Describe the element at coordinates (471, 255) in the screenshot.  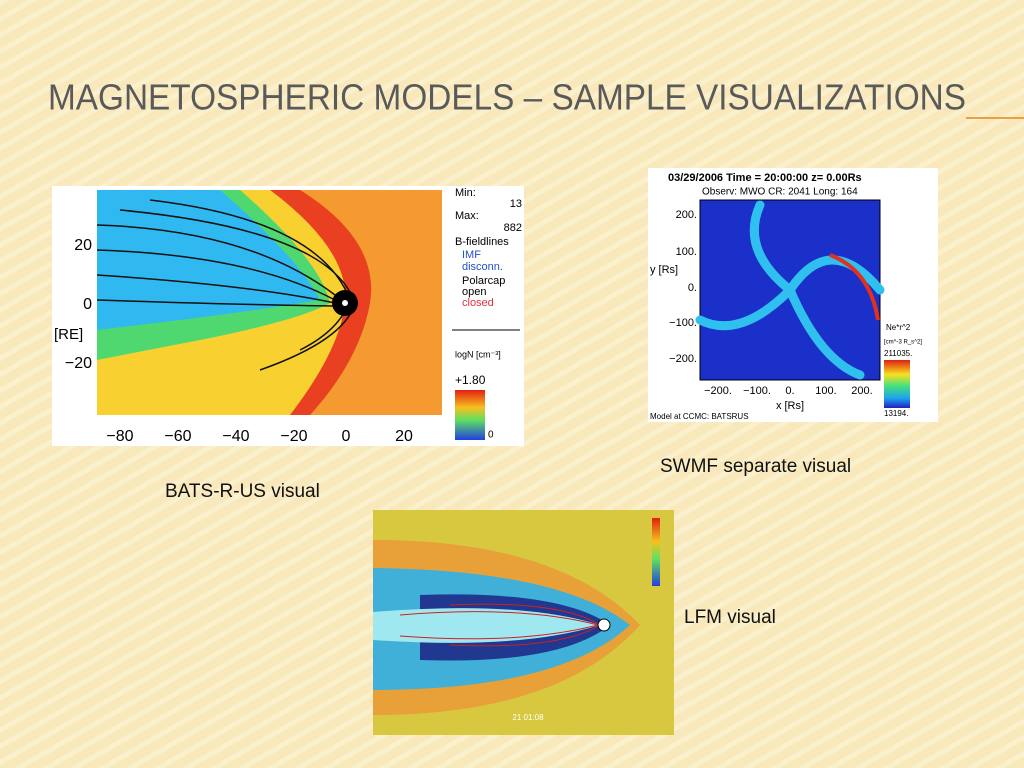
I see `legend-text: IMF` at that location.